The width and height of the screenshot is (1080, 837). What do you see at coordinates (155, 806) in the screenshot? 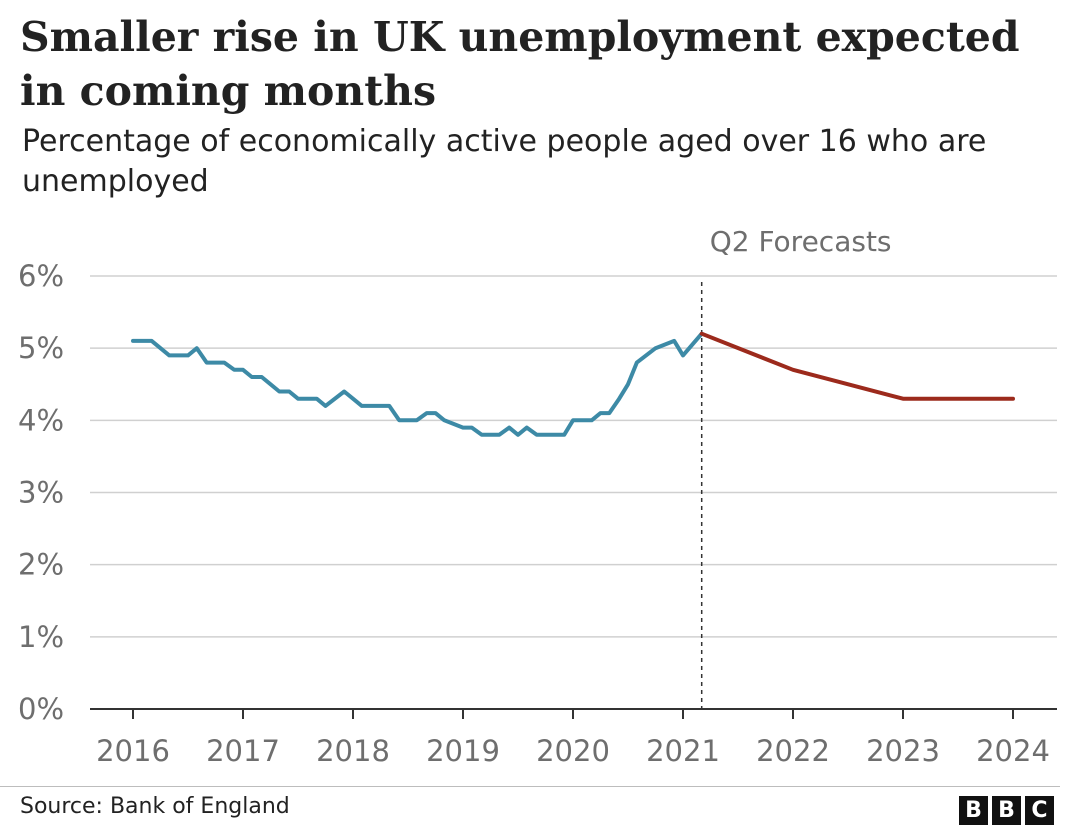
I see `source-note: Source: Bank of England` at bounding box center [155, 806].